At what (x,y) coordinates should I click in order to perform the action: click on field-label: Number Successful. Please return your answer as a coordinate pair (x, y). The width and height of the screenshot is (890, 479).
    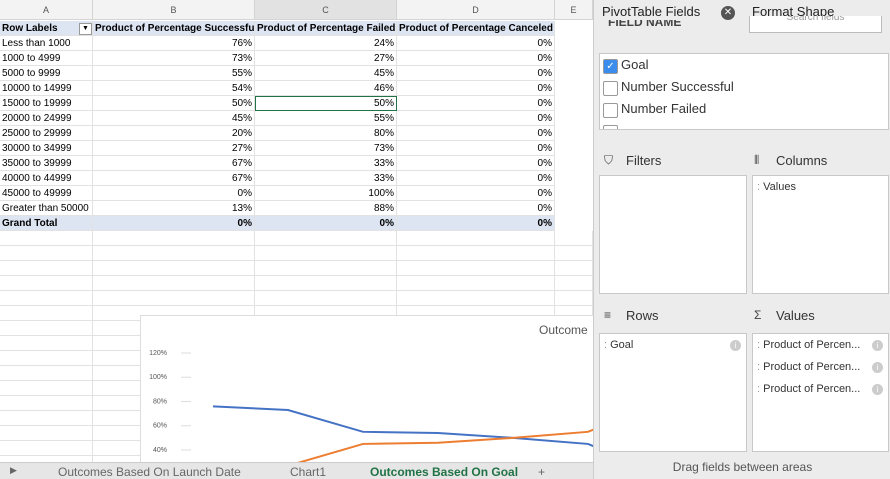
    Looking at the image, I should click on (677, 86).